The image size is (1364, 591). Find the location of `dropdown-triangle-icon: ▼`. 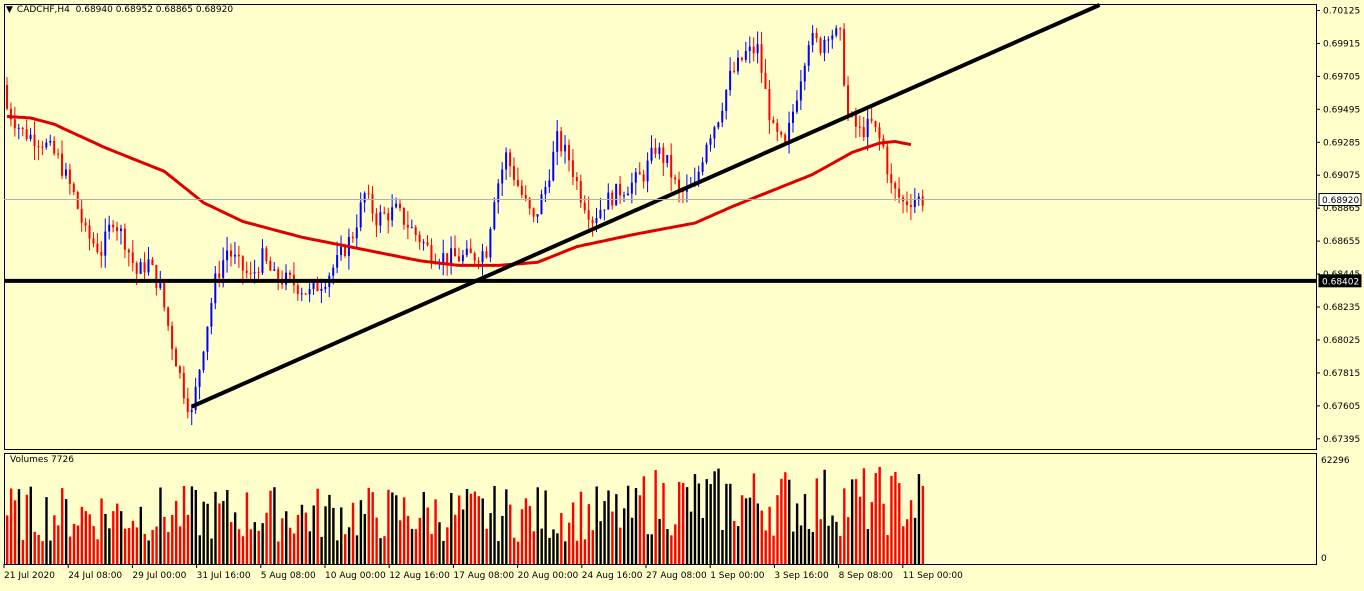

dropdown-triangle-icon: ▼ is located at coordinates (9, 10).